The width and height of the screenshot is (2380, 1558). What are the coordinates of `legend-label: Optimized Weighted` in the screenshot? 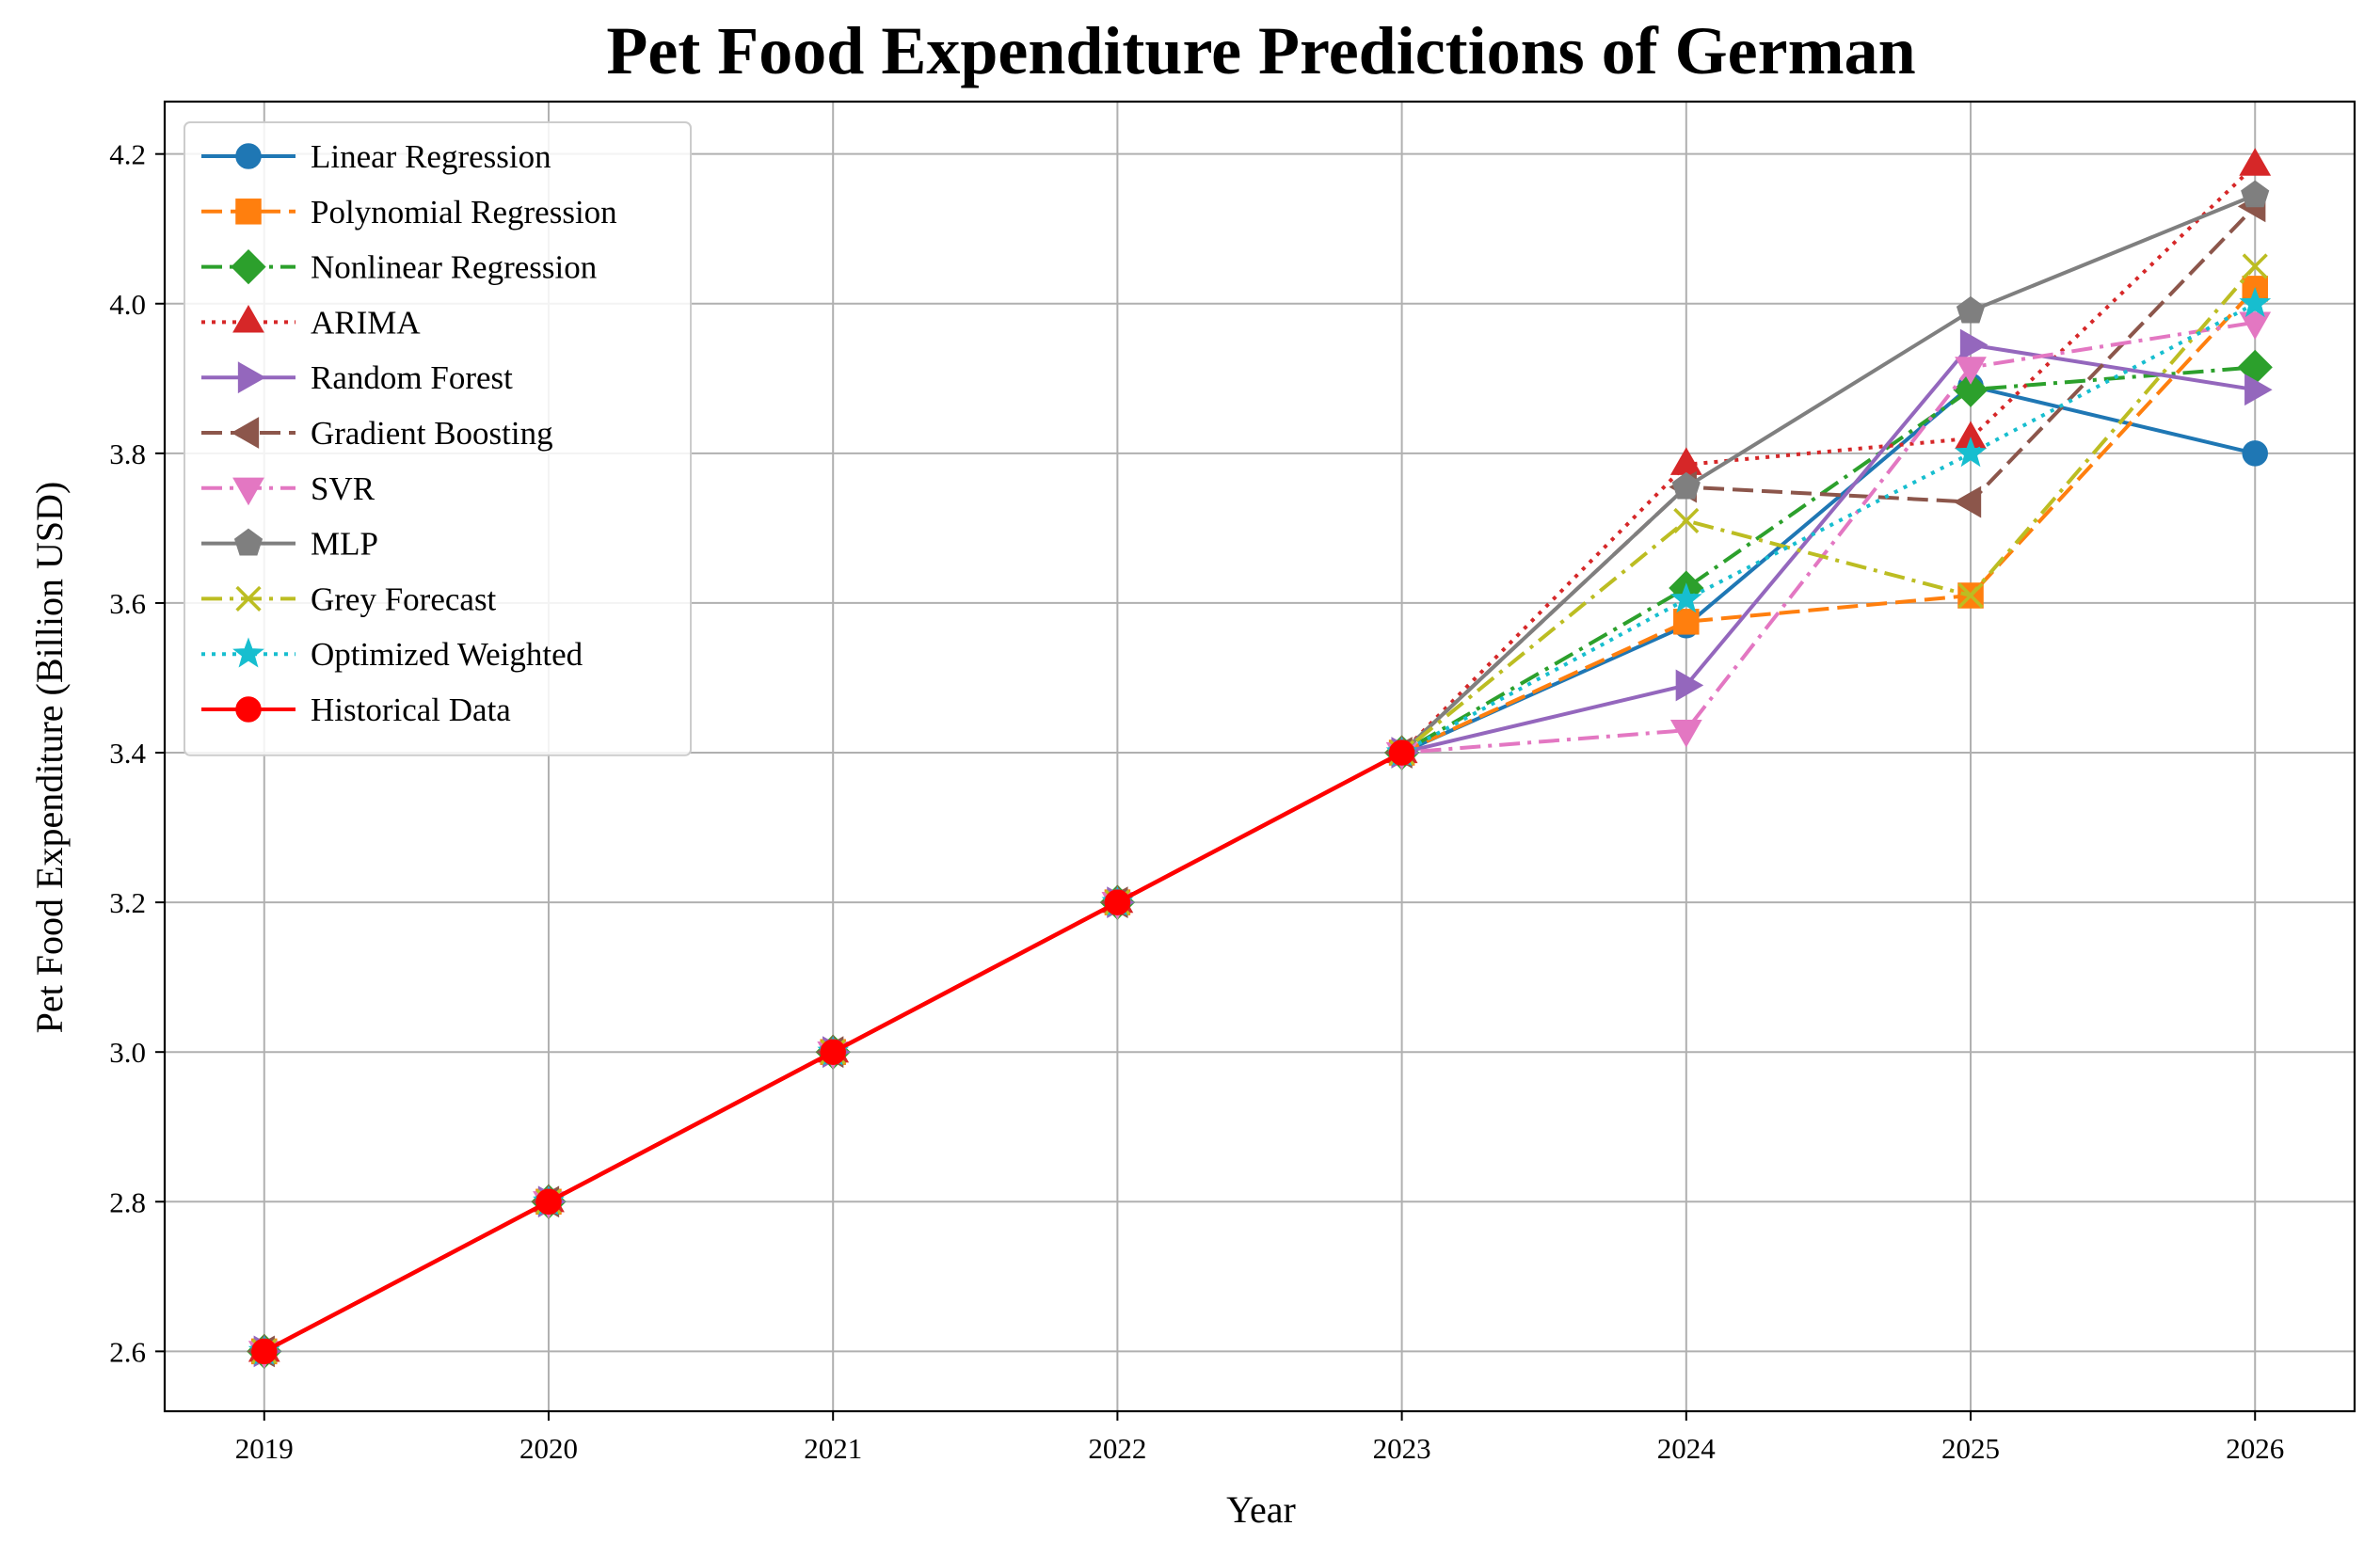 It's located at (447, 654).